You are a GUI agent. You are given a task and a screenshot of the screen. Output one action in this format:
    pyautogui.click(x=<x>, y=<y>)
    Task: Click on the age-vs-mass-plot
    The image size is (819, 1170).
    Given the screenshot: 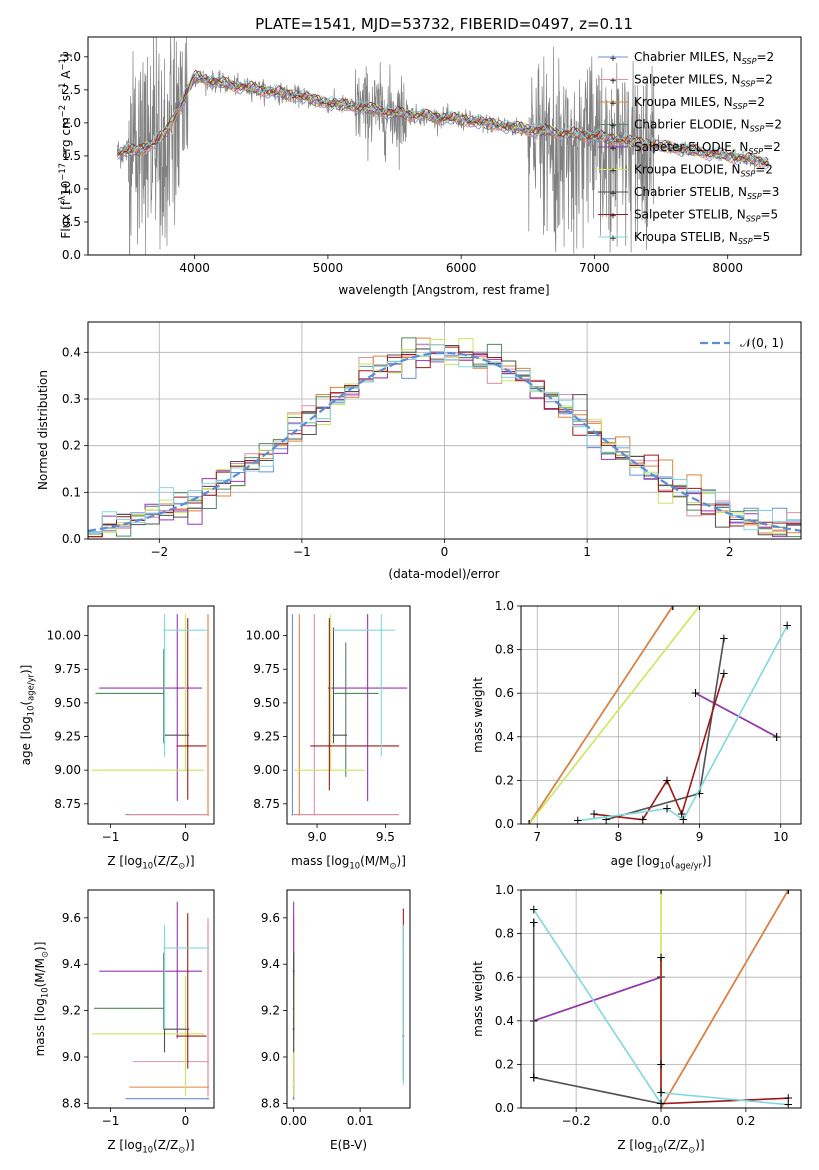 What is the action you would take?
    pyautogui.click(x=349, y=715)
    